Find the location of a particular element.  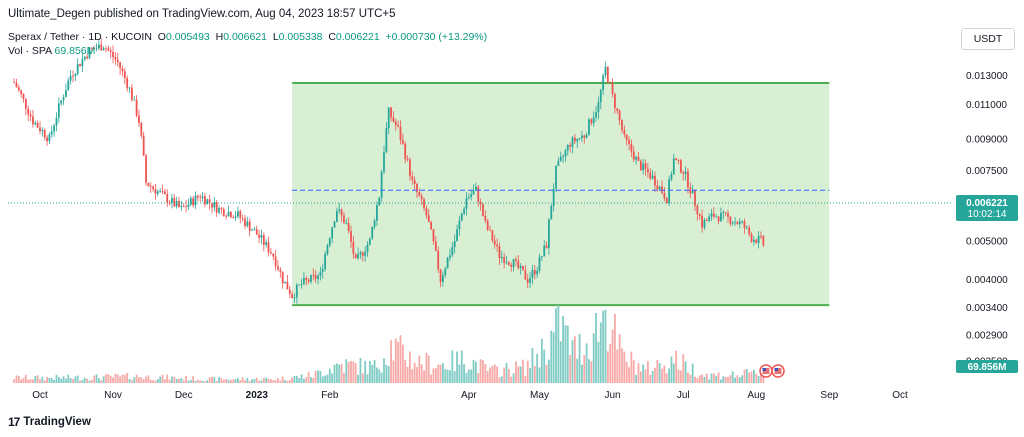

time-tick-label: Jul is located at coordinates (683, 395).